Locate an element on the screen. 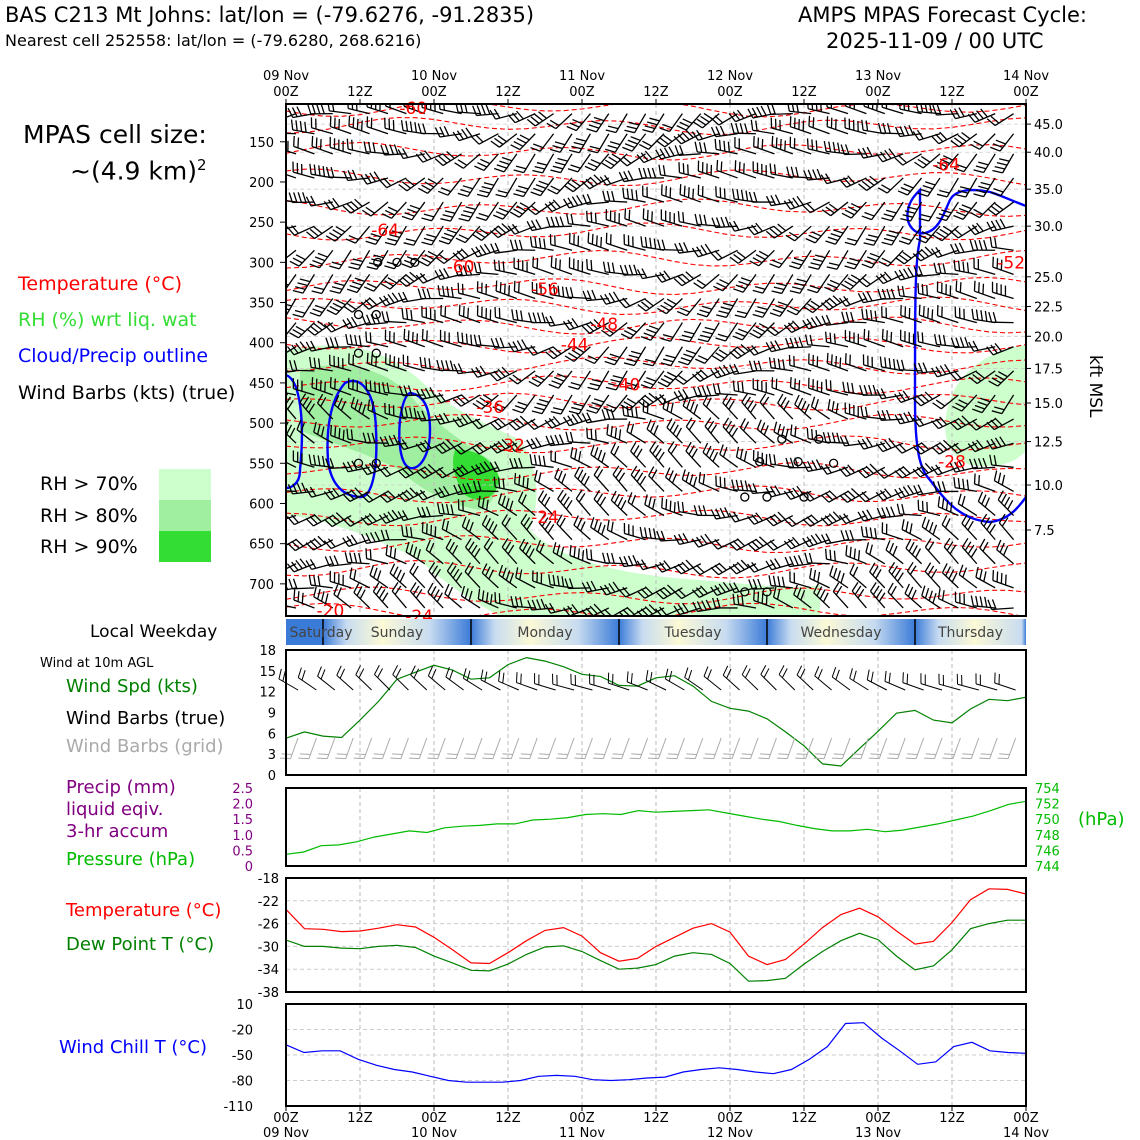 The height and width of the screenshot is (1140, 1140). wind-barb-10m is located at coordinates (637, 681).